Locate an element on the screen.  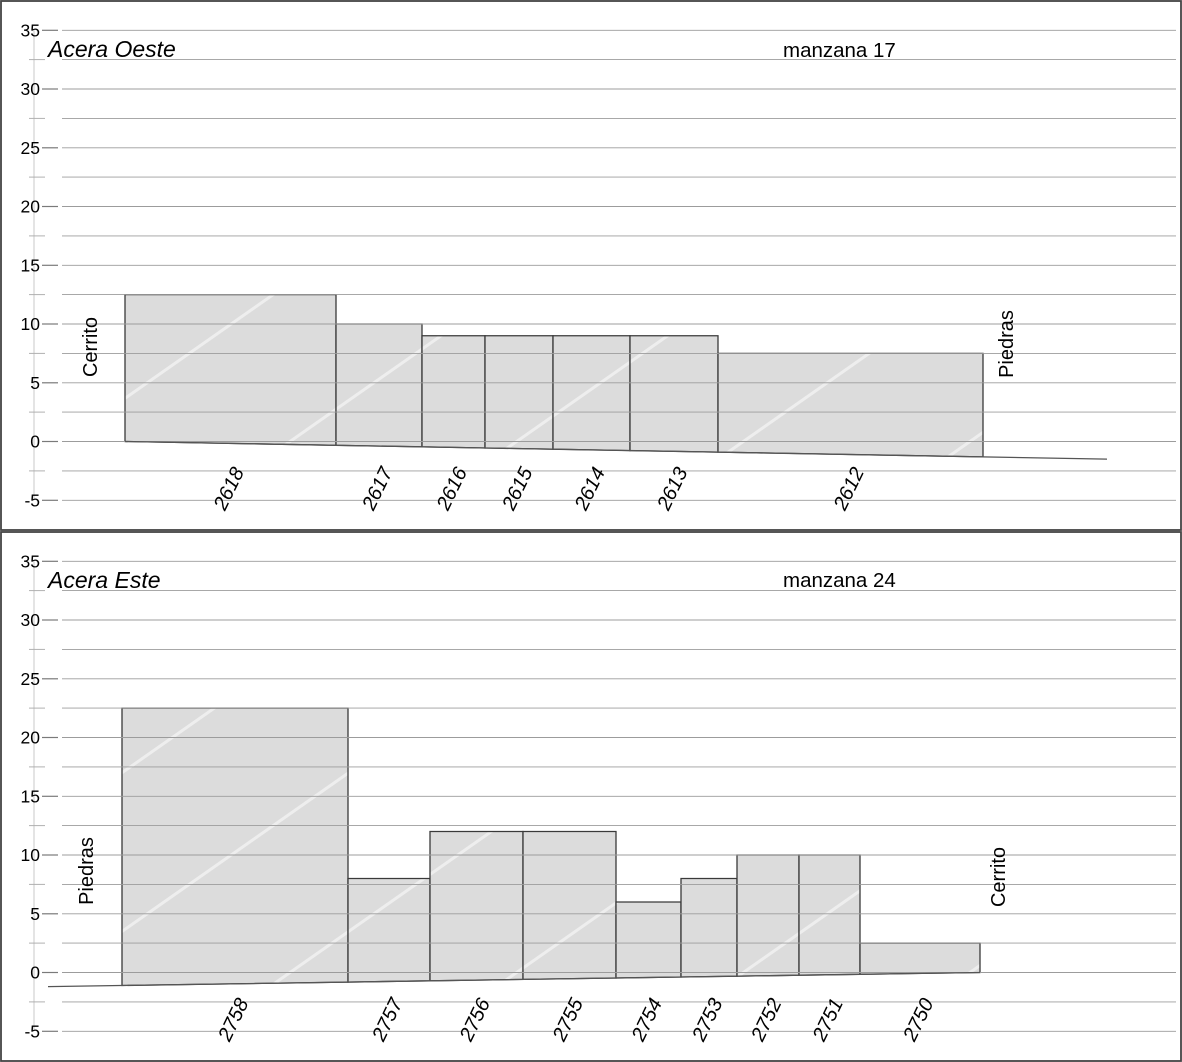
block-label: manzana 17 is located at coordinates (839, 50).